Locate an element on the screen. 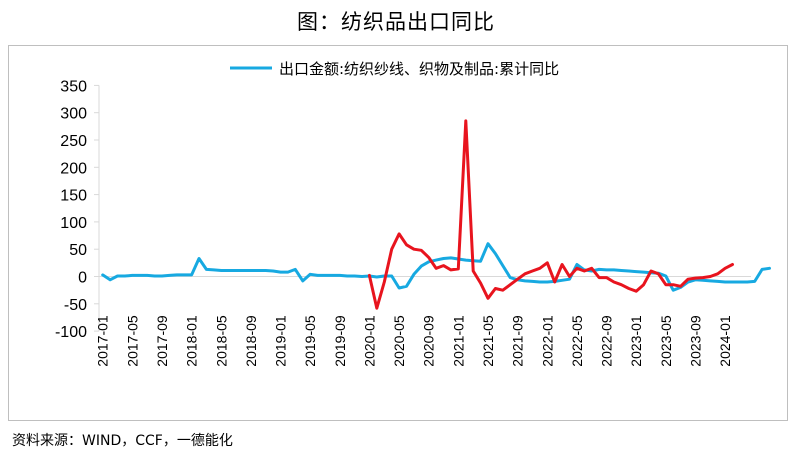  x-tick-label: 2019-09 is located at coordinates (340, 341).